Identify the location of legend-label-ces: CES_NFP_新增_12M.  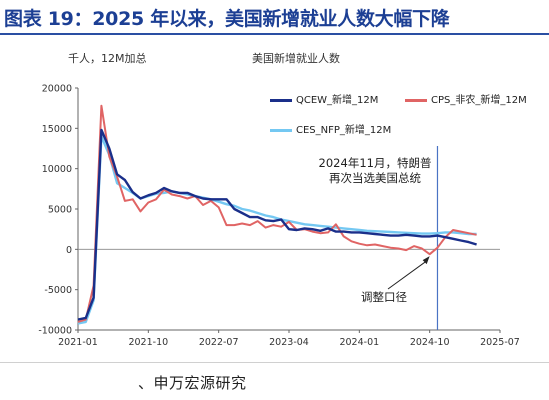
(344, 130).